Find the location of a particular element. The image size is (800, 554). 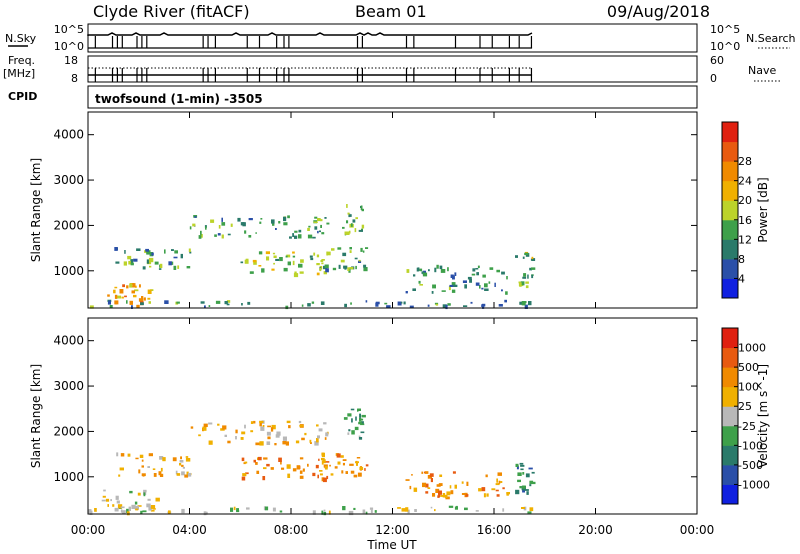

velocity-colorbar-label: Velocity [m s^-1] is located at coordinates (763, 416).